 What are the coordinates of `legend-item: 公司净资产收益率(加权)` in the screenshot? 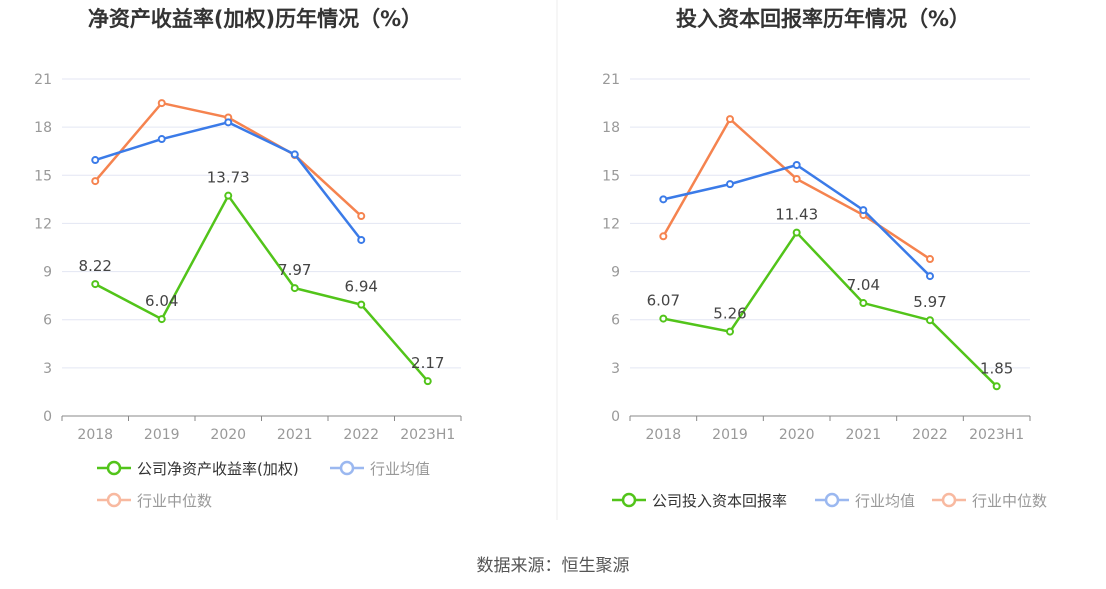 It's located at (198, 469).